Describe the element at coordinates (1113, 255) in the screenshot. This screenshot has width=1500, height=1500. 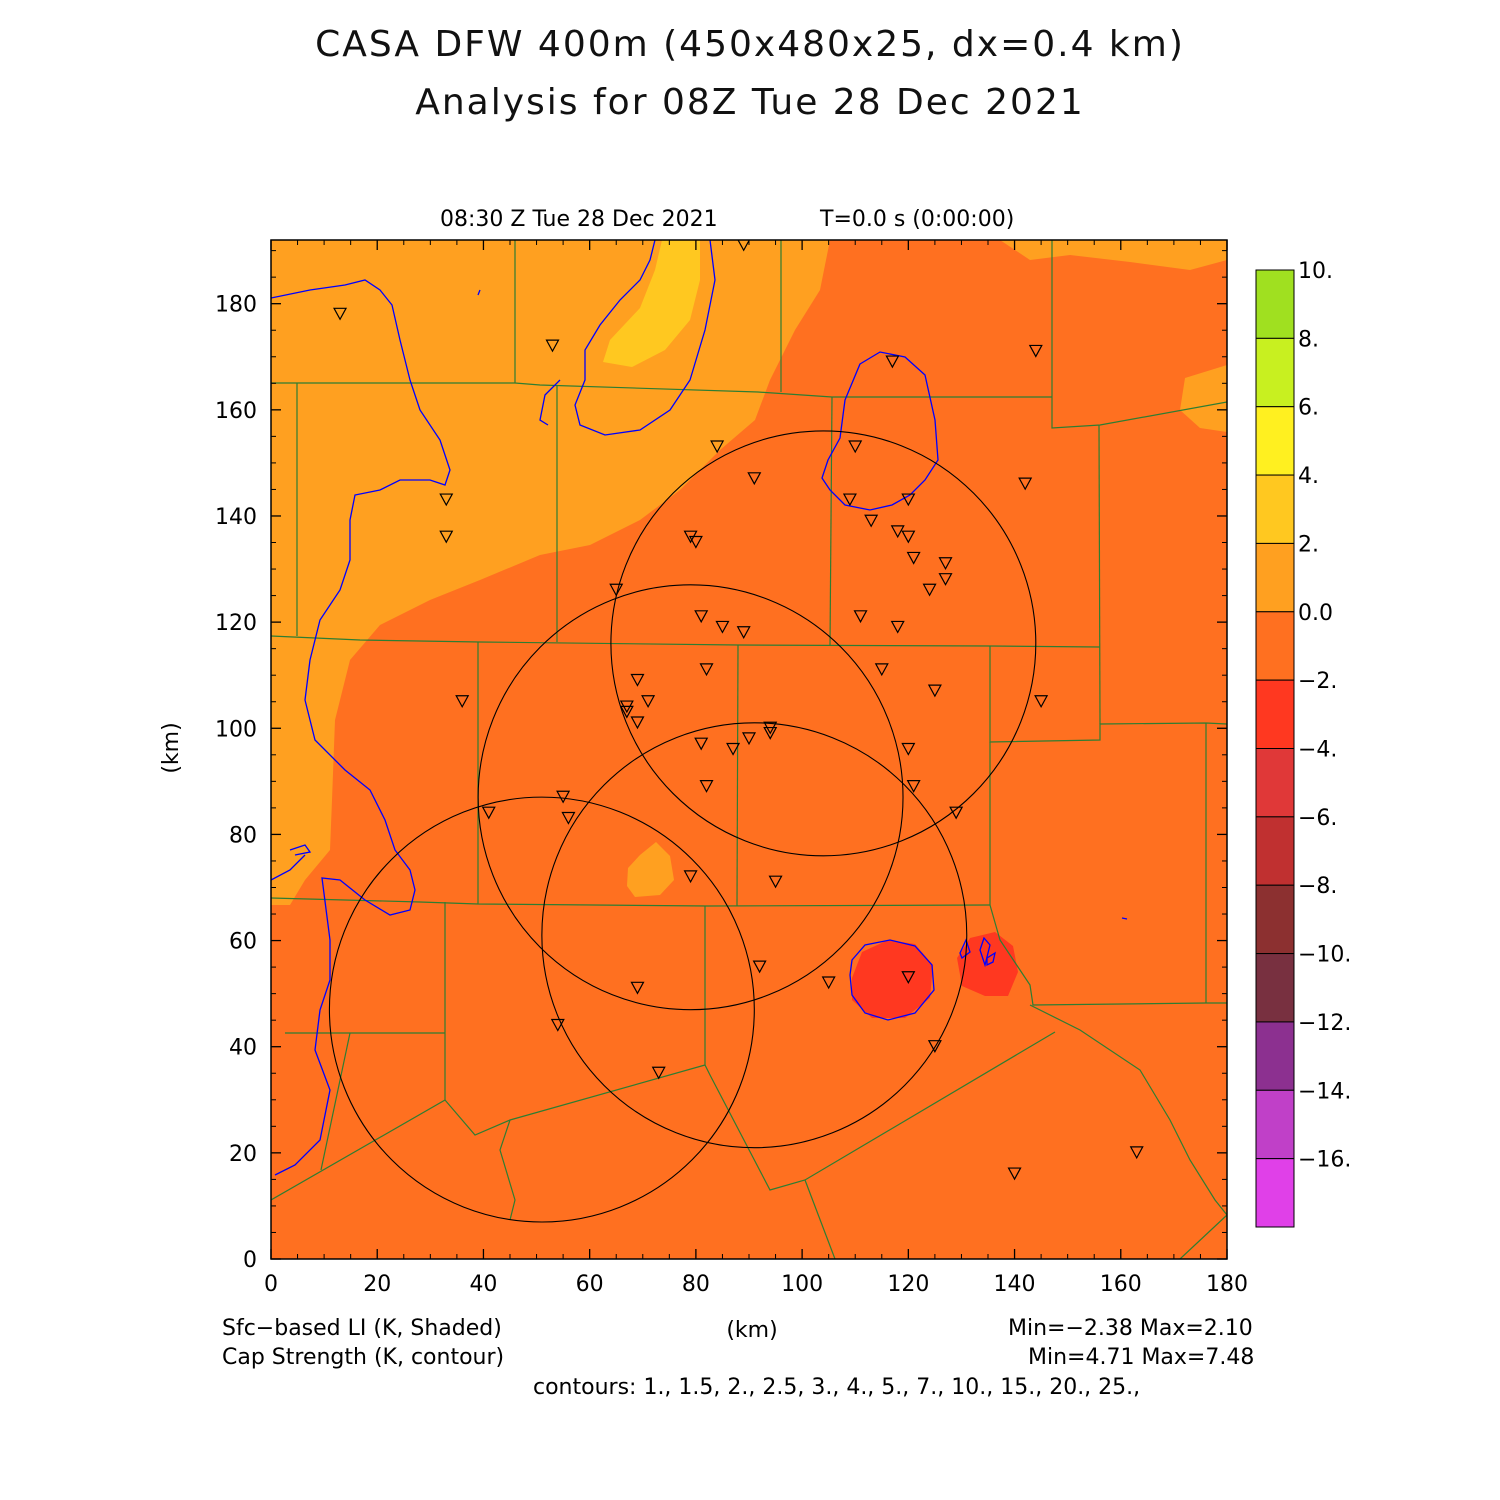
I see `li-positive-region-ne` at that location.